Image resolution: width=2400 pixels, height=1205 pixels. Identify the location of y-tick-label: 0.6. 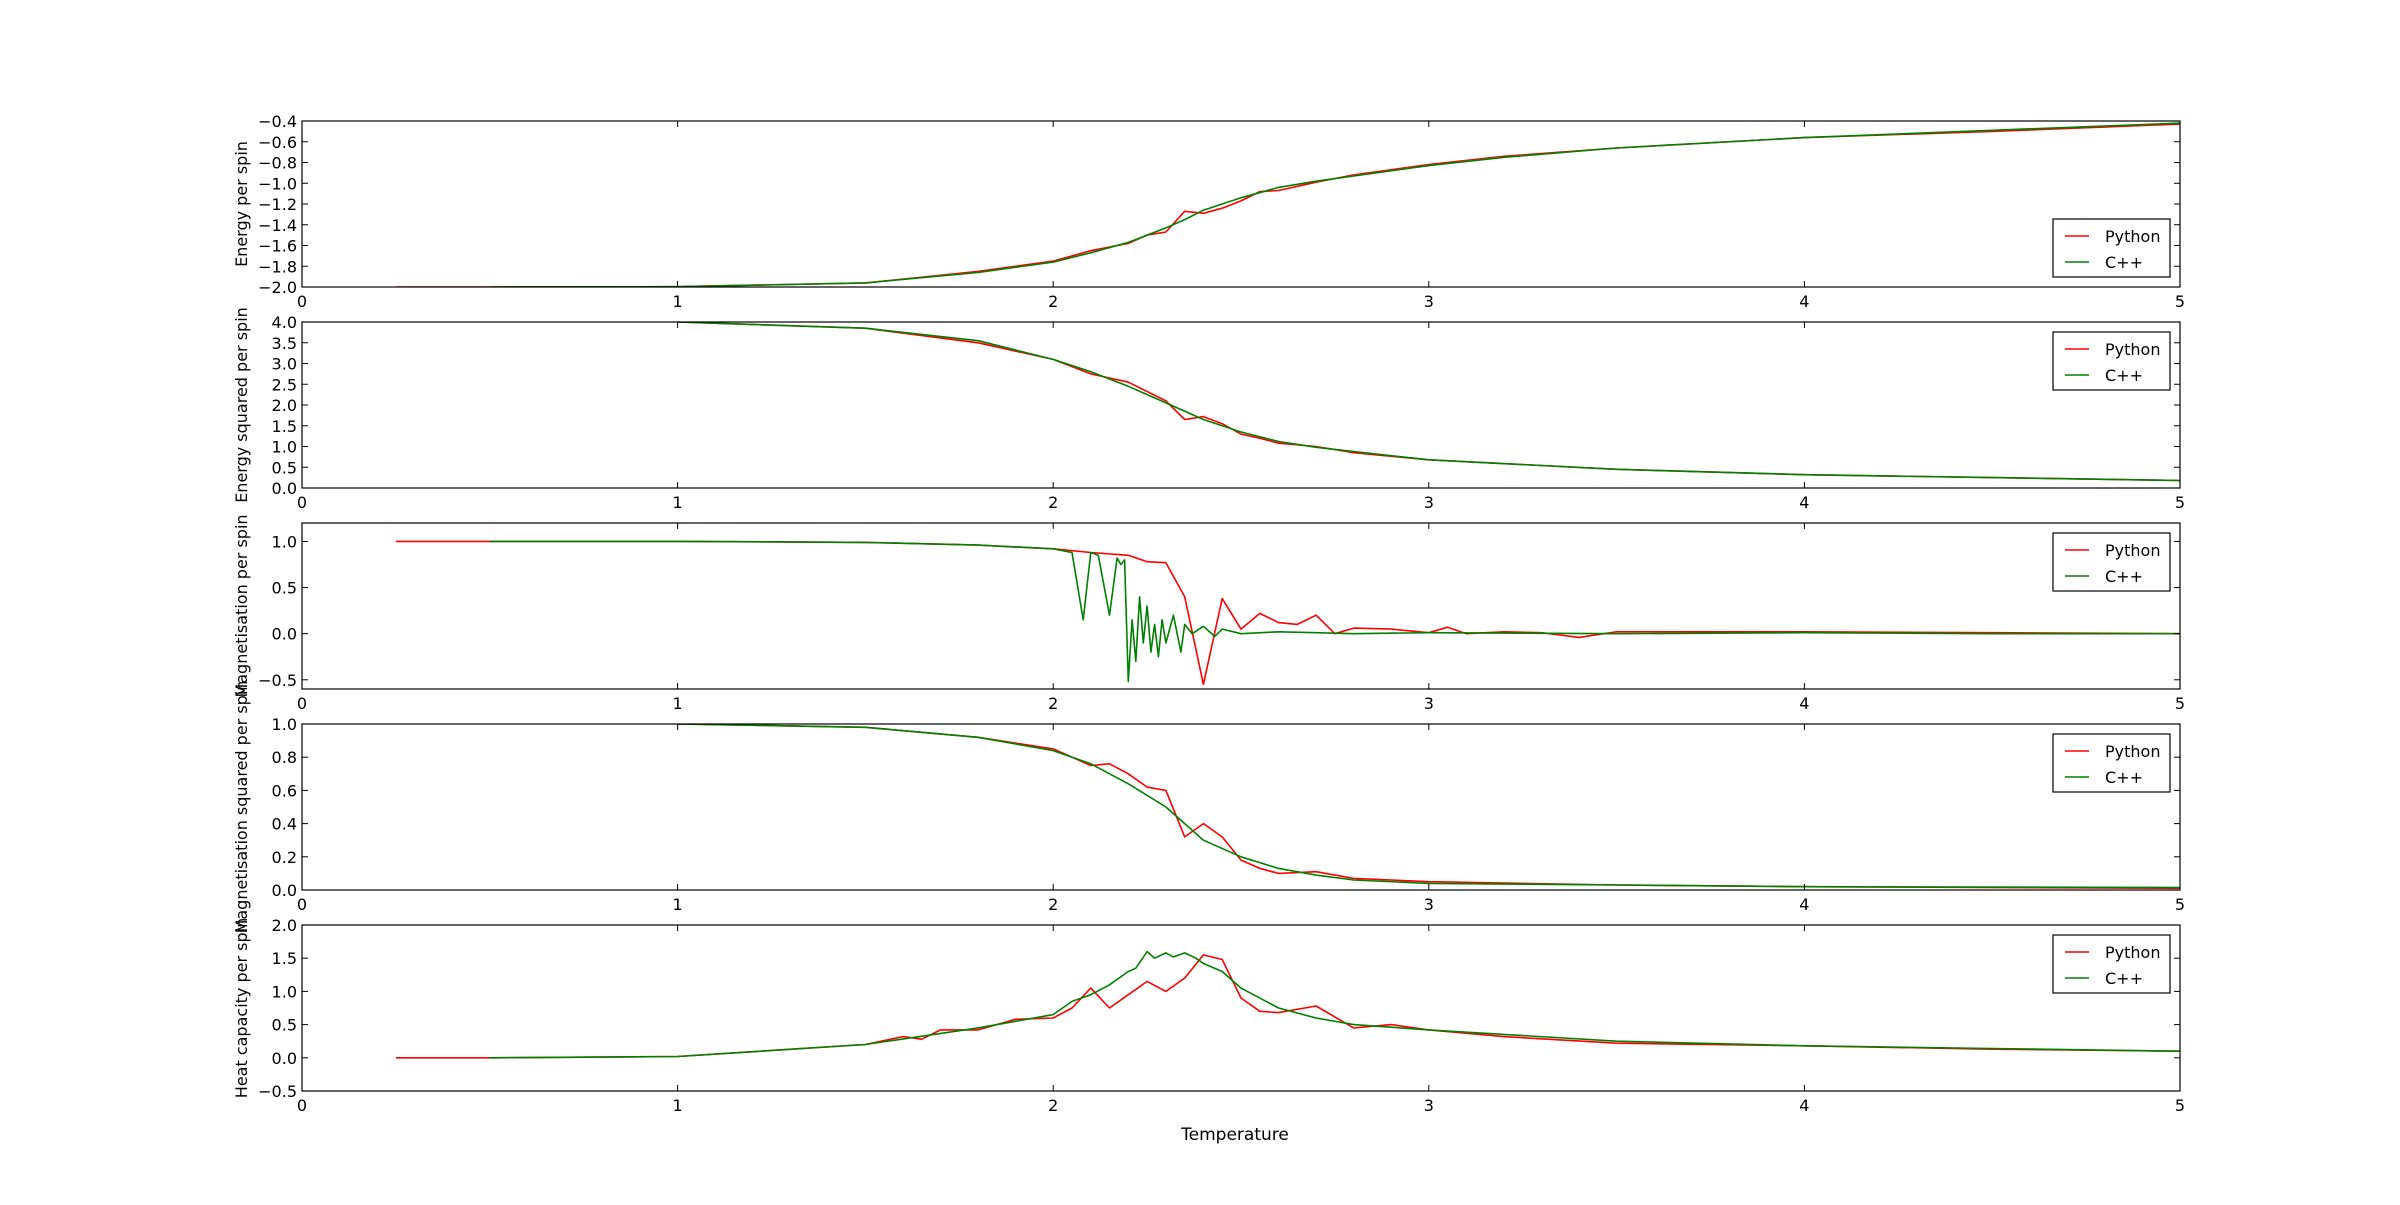
(284, 790).